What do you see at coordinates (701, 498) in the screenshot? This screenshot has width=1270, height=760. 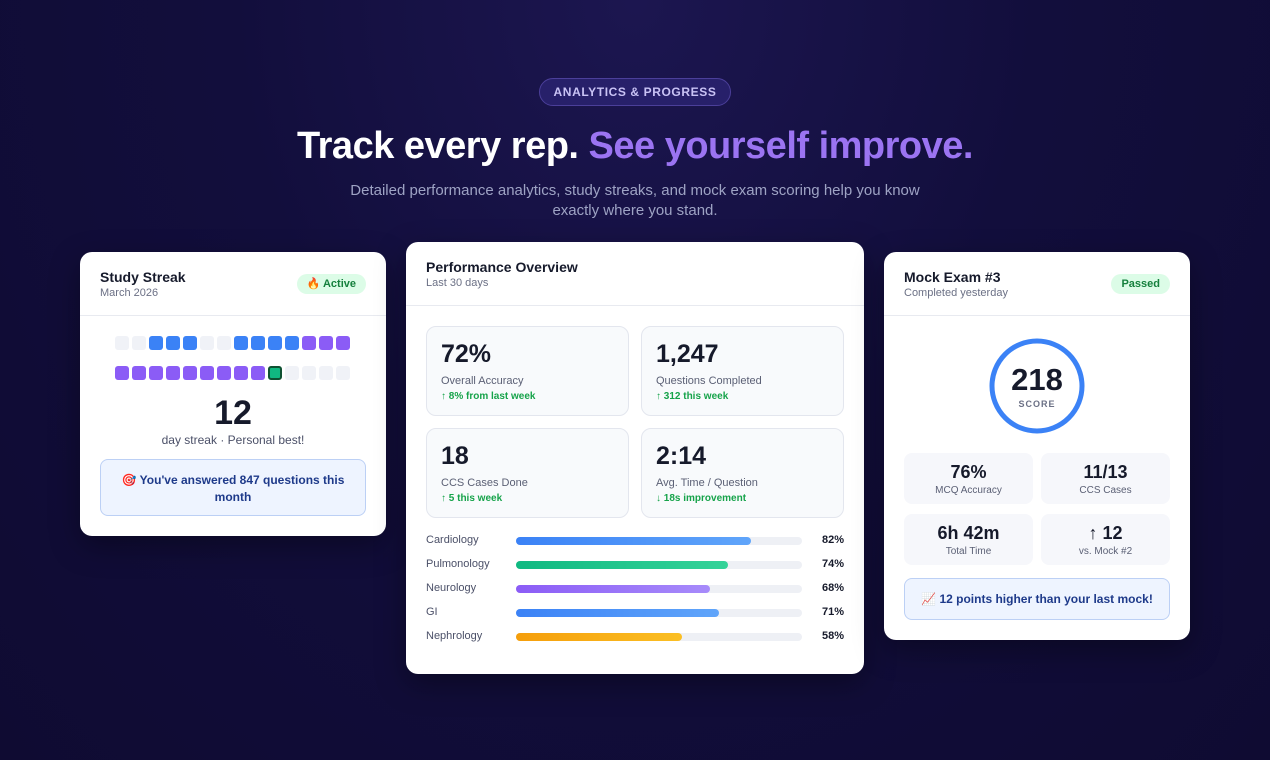 I see `stat-delta: ↓ 18s improvement` at bounding box center [701, 498].